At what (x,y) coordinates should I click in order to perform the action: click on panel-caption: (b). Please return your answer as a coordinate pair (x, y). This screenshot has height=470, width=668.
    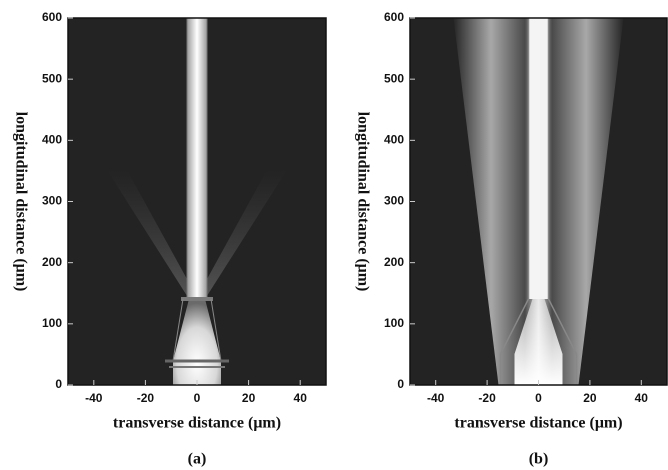
    Looking at the image, I should click on (539, 459).